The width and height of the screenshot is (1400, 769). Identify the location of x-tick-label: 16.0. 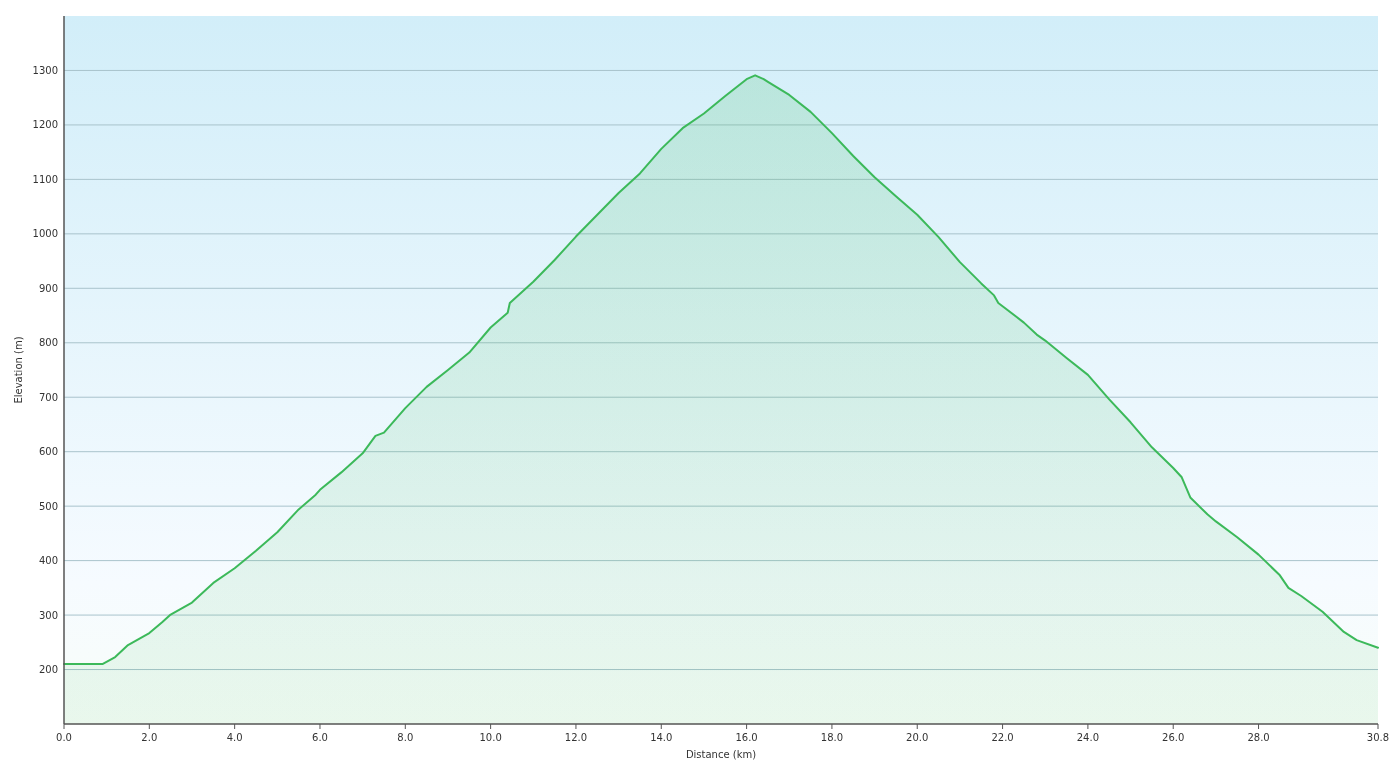
(746, 737).